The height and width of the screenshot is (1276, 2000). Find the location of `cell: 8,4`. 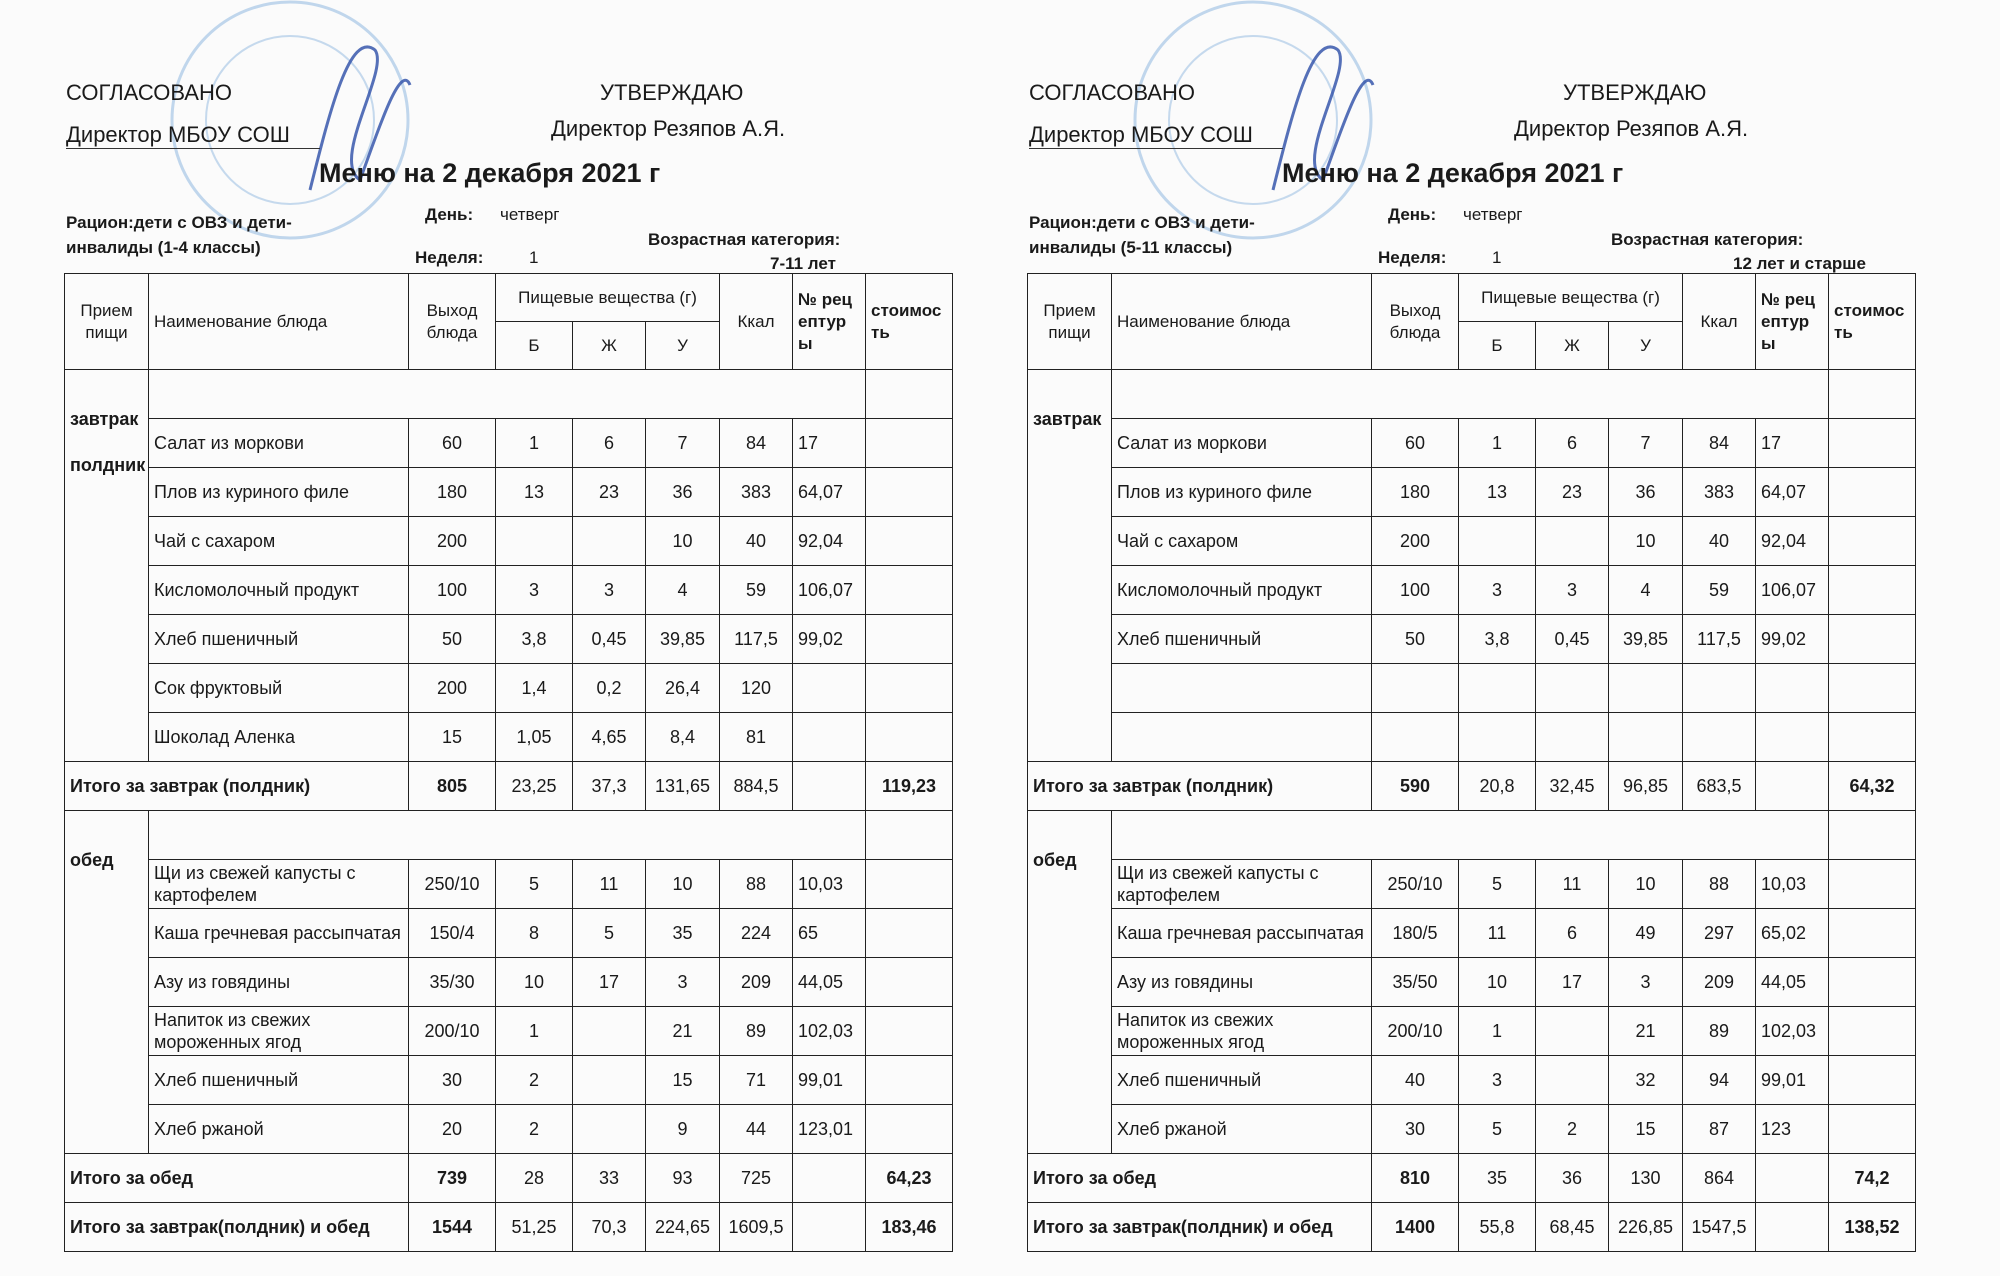

cell: 8,4 is located at coordinates (682, 737).